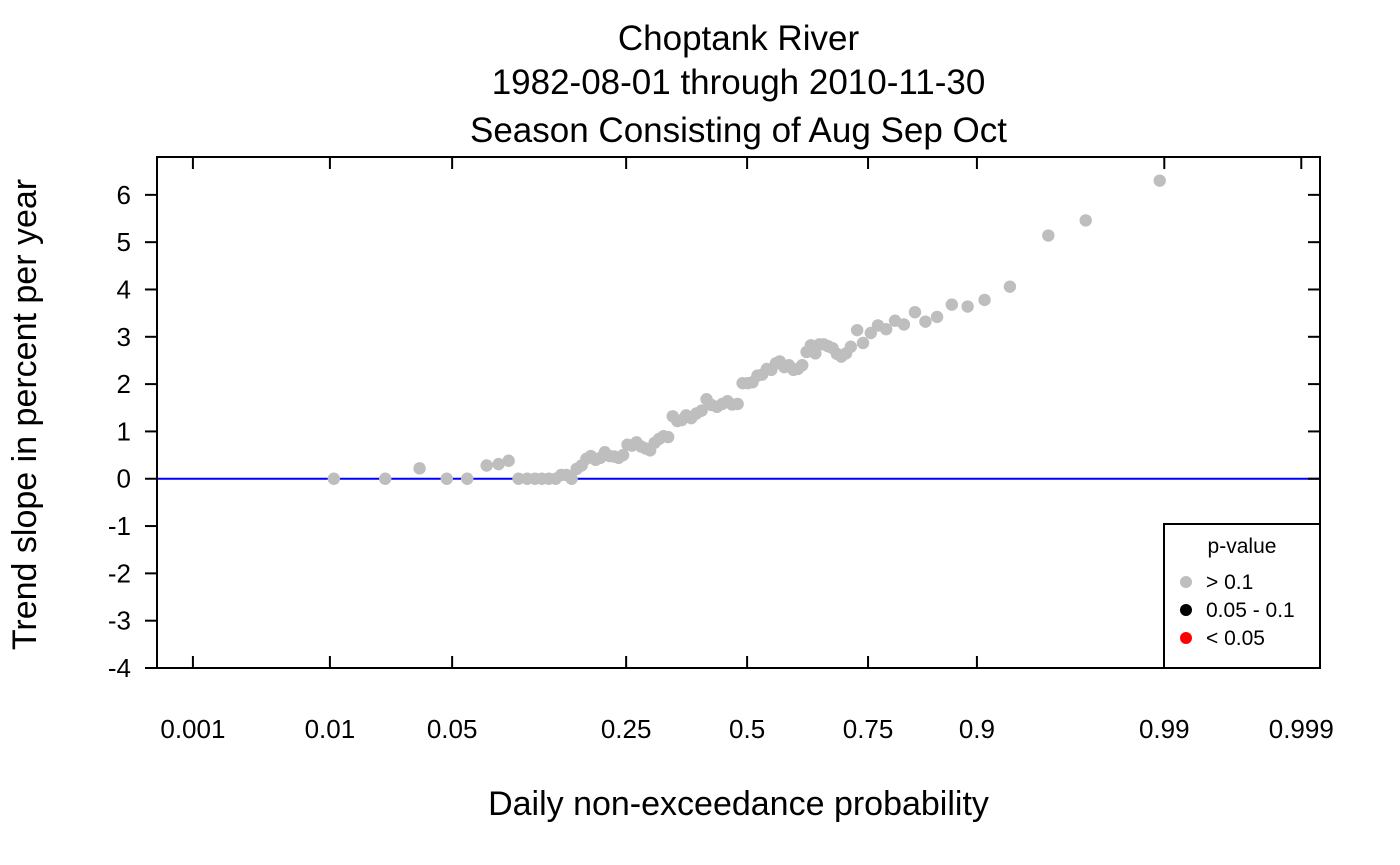 Image resolution: width=1400 pixels, height=865 pixels. What do you see at coordinates (868, 729) in the screenshot?
I see `x-tick-label: 0.75` at bounding box center [868, 729].